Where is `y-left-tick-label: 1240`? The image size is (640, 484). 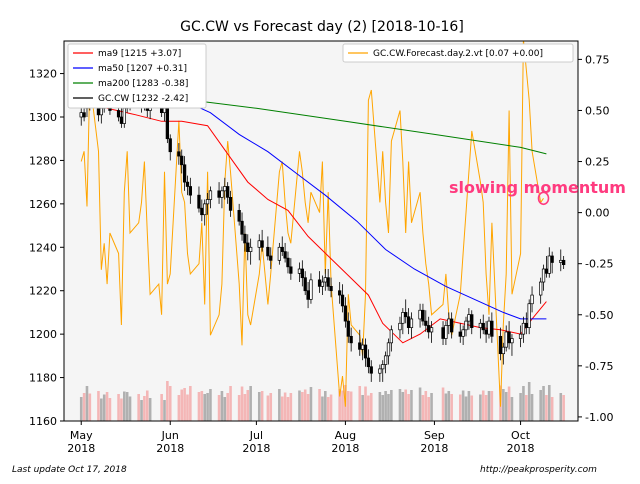 y-left-tick-label: 1240 is located at coordinates (43, 247).